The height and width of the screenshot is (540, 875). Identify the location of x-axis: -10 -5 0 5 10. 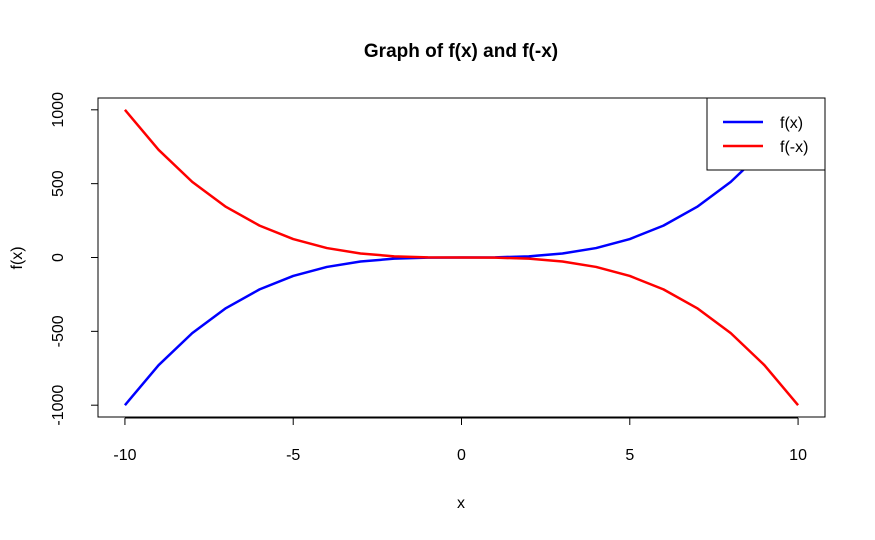
(460, 440).